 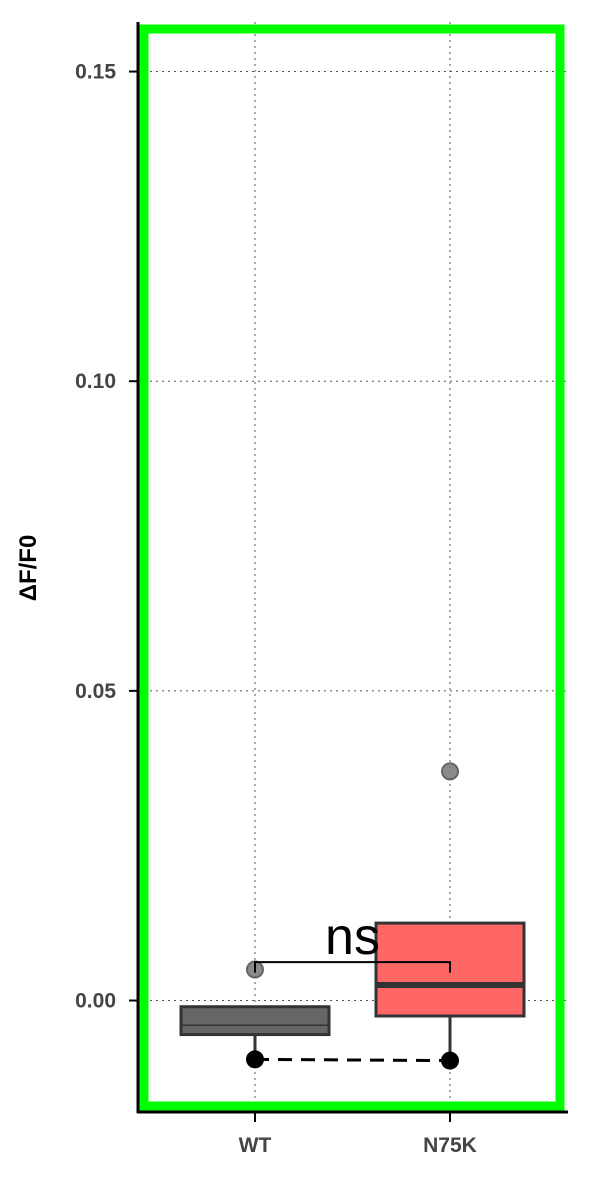 I want to click on significance-bracket, so click(x=352, y=967).